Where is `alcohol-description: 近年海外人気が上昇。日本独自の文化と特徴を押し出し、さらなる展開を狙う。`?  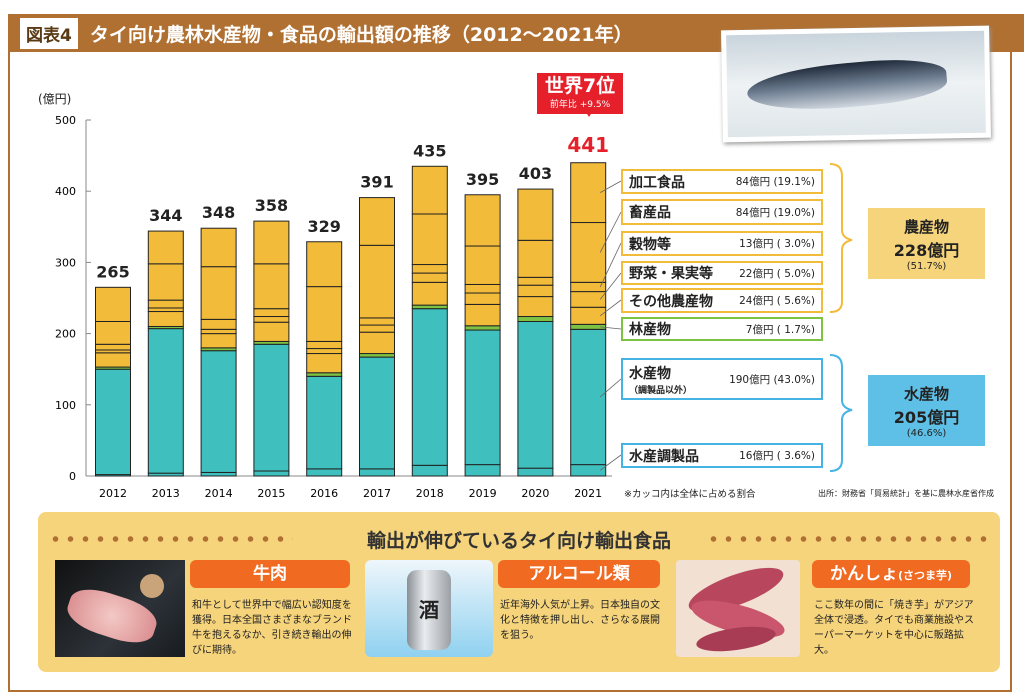
alcohol-description: 近年海外人気が上昇。日本独自の文化と特徴を押し出し、さらなる展開を狙う。 is located at coordinates (580, 620).